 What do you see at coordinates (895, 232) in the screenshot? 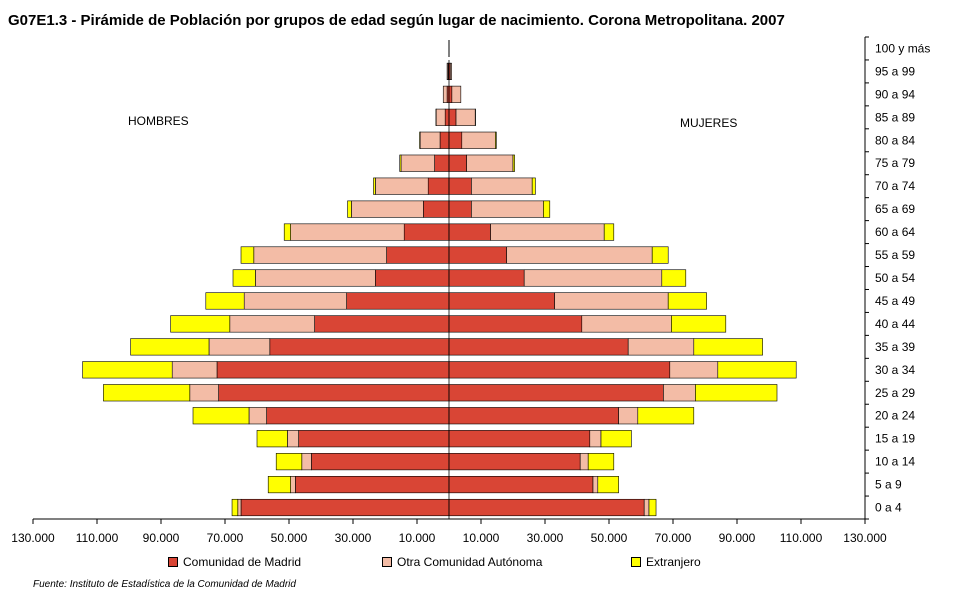
I see `category-label: 60 a 64` at bounding box center [895, 232].